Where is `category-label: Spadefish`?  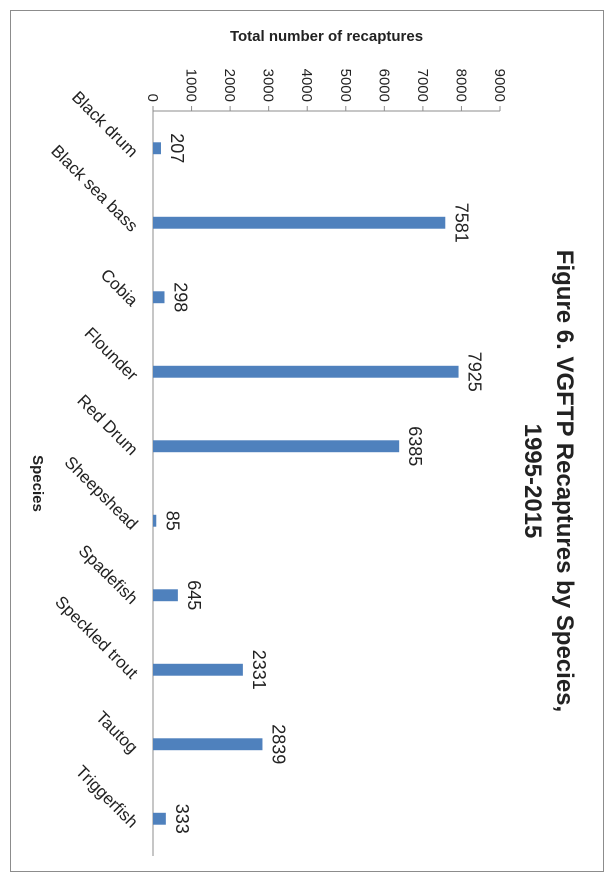 category-label: Spadefish is located at coordinates (108, 574).